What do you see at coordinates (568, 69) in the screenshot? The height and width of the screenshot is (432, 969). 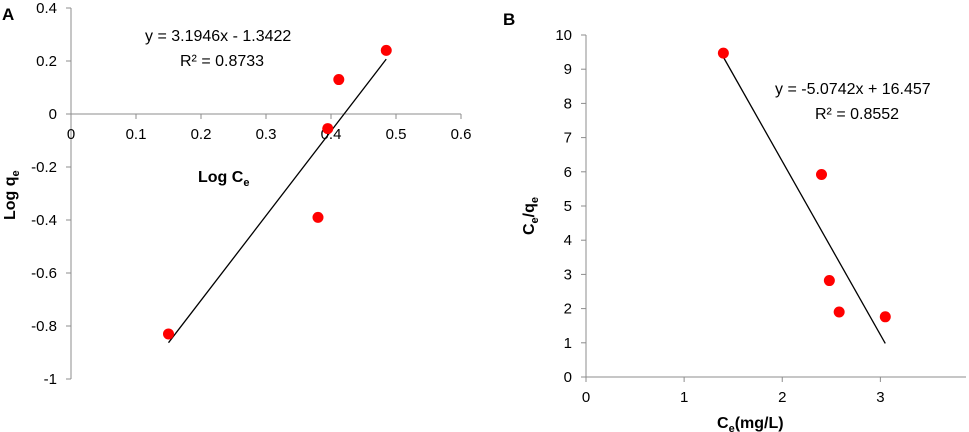 I see `panel-b-y-tick-label: 9` at bounding box center [568, 69].